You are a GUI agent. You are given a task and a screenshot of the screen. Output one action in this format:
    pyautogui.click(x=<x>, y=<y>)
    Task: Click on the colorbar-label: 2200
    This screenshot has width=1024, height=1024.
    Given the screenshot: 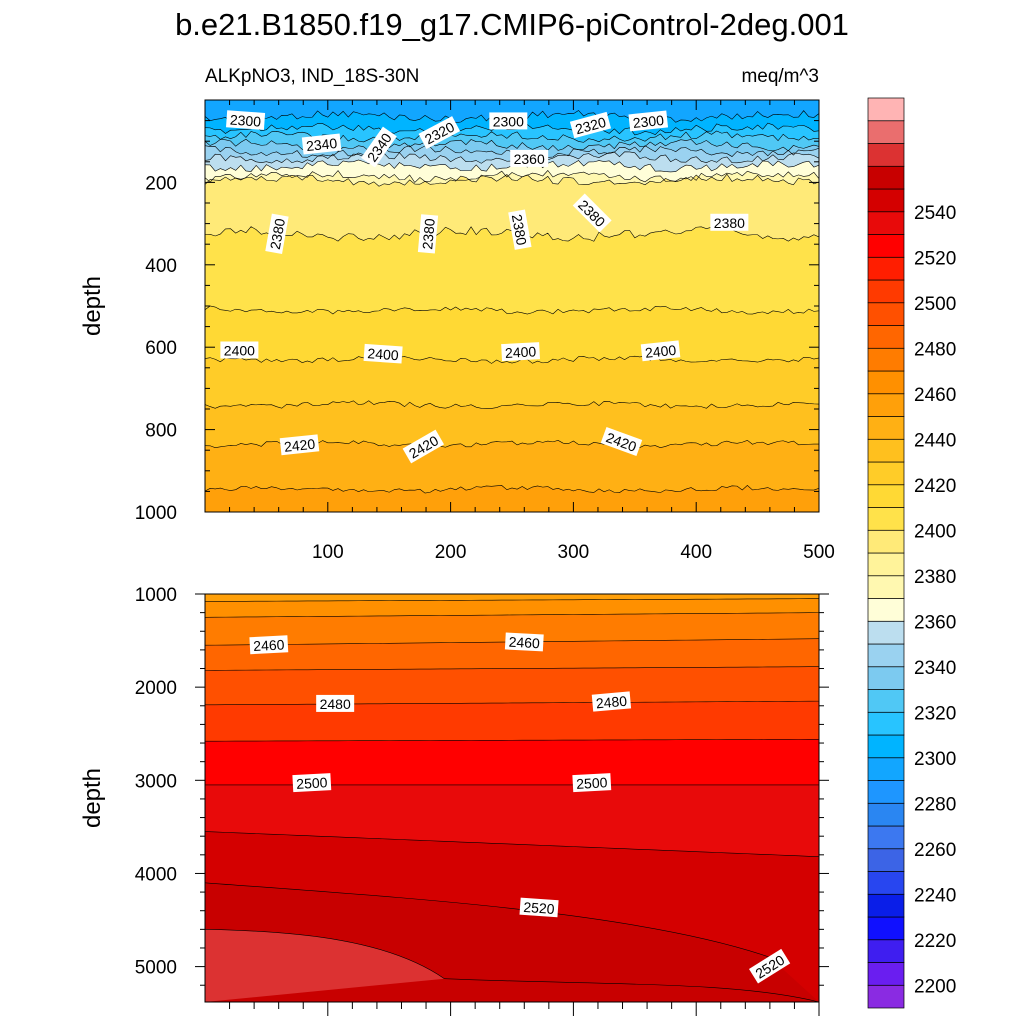 What is the action you would take?
    pyautogui.click(x=935, y=986)
    